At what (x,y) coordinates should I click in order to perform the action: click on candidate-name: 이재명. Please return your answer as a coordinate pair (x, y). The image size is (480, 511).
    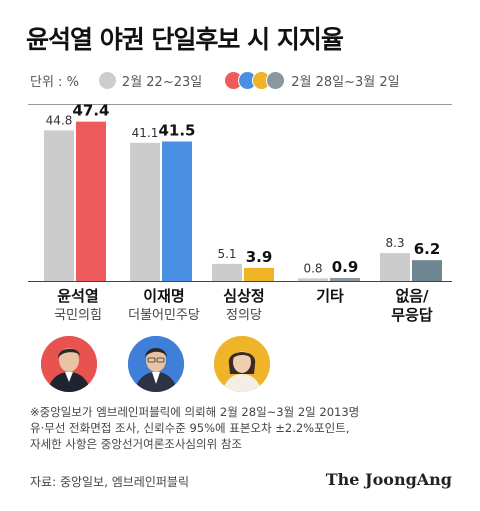
    Looking at the image, I should click on (164, 296).